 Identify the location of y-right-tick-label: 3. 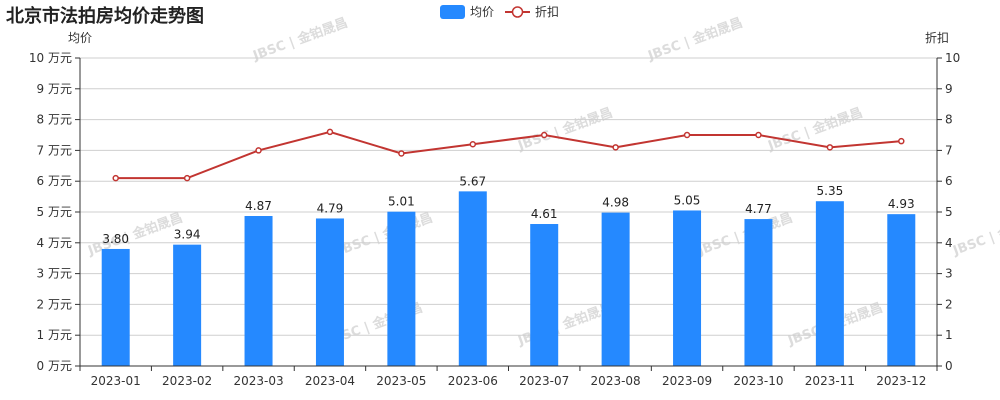
(949, 274).